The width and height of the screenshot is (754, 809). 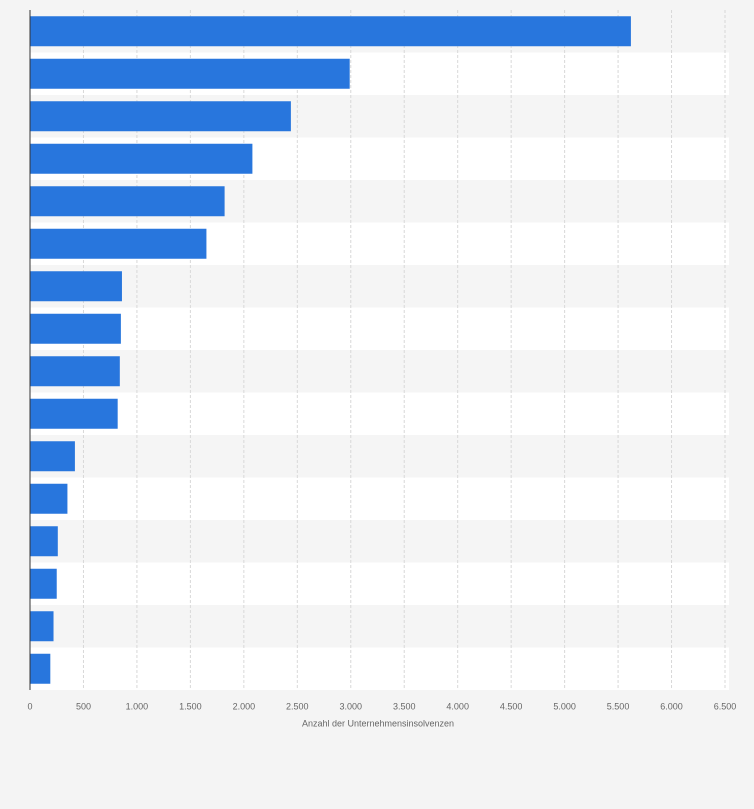 I want to click on x-tick-label: 1.500, so click(x=190, y=706).